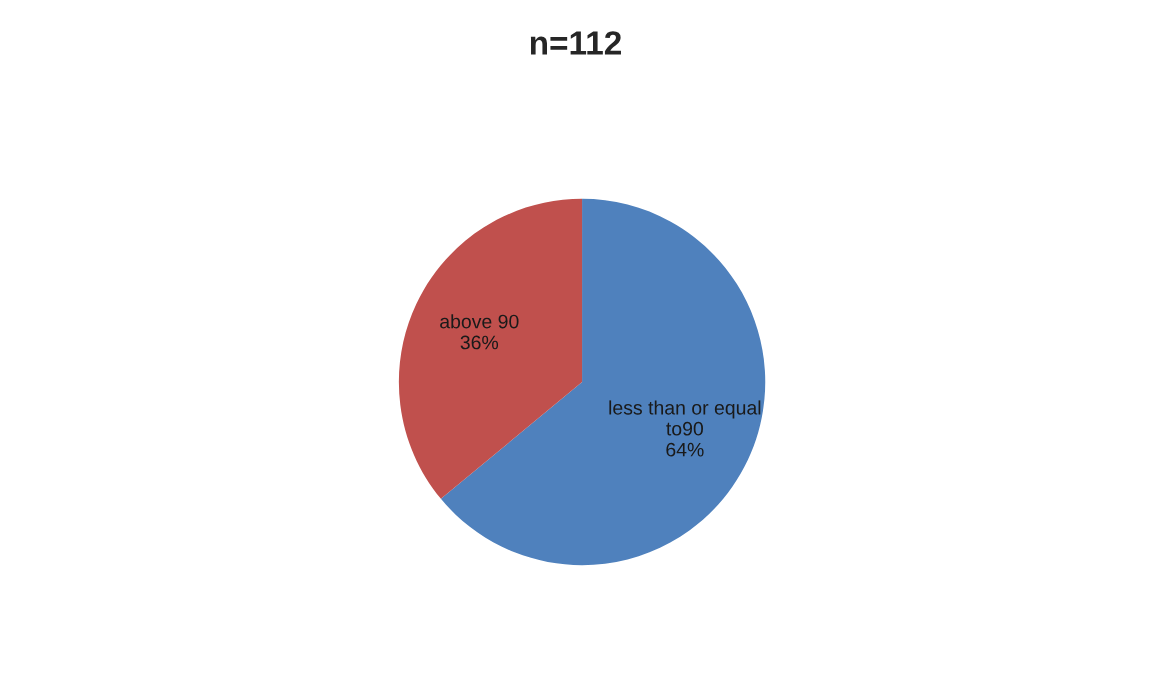  What do you see at coordinates (685, 418) in the screenshot?
I see `slice-label: less than or equal to90` at bounding box center [685, 418].